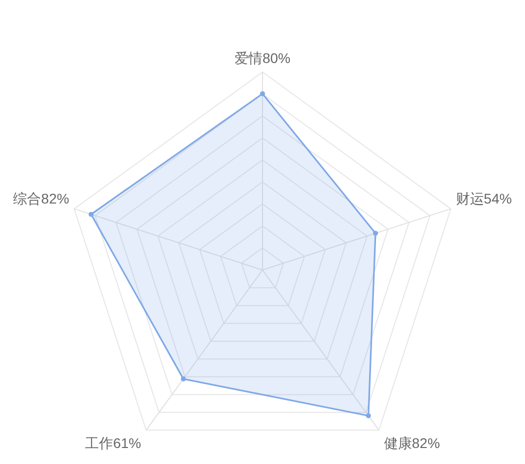 The height and width of the screenshot is (464, 525). I want to click on spoke-label: 爱情80%, so click(262, 58).